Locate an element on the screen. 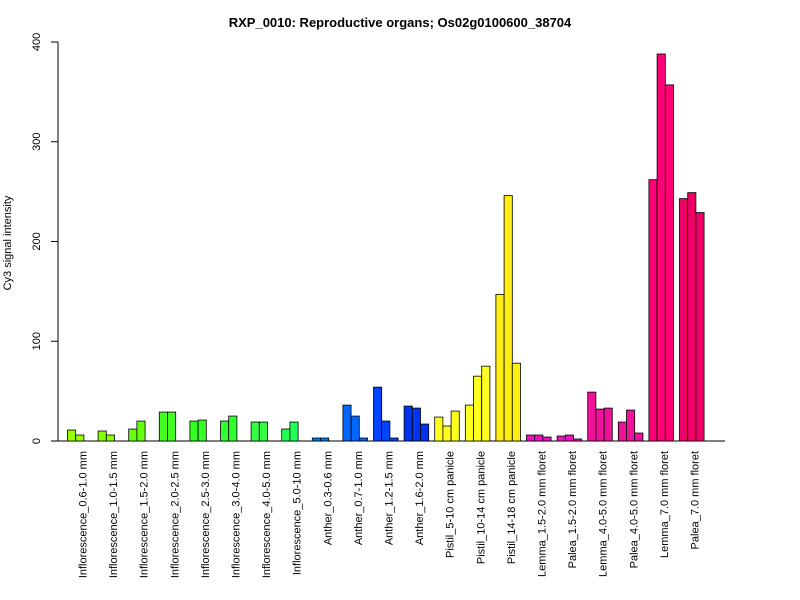 This screenshot has height=600, width=800. x-category-label: Anther_1.6-2.0 mm is located at coordinates (420, 498).